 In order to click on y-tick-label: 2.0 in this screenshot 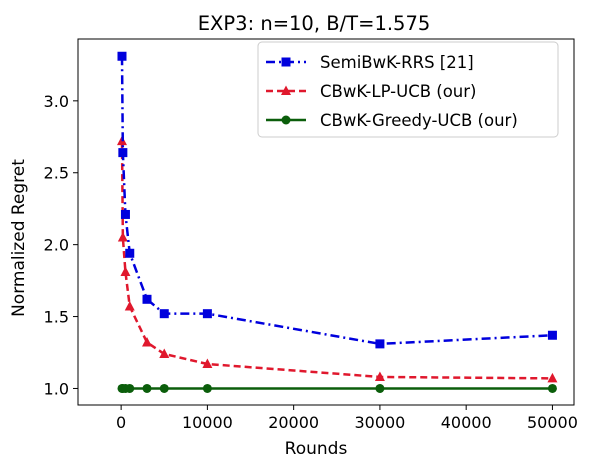, I will do `click(56, 245)`.